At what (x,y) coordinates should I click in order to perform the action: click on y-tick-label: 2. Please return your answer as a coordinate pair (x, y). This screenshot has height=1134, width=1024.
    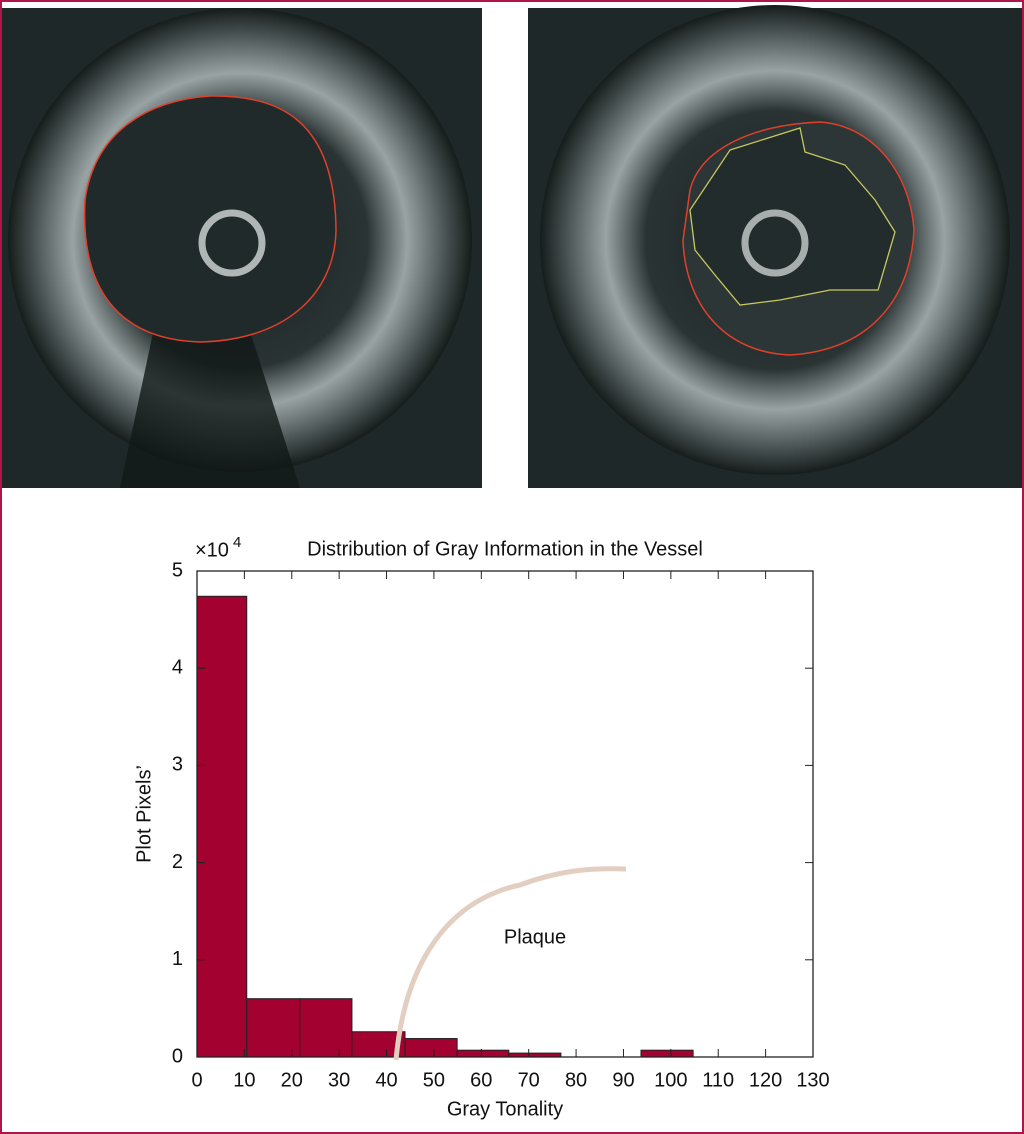
    Looking at the image, I should click on (177, 862).